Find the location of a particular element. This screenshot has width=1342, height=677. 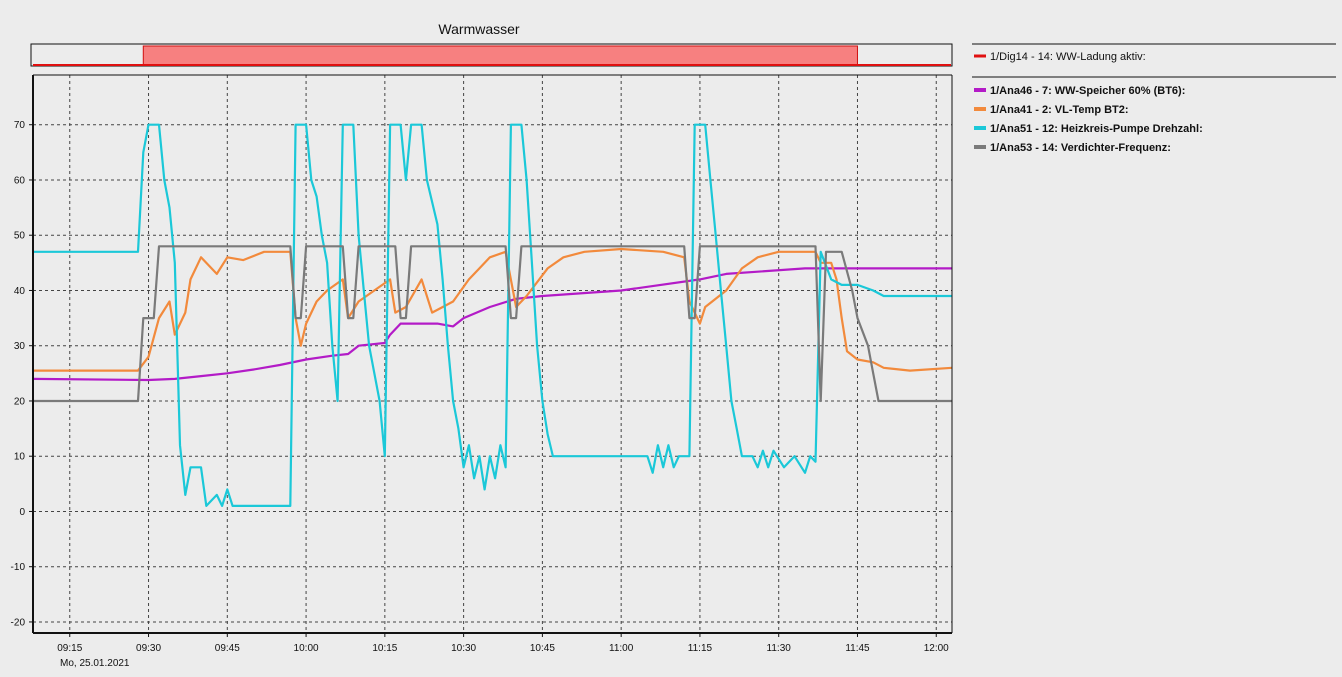

legend-label: 1/Ana46 - 7: WW-Speicher 60% (BT6): is located at coordinates (1087, 91).